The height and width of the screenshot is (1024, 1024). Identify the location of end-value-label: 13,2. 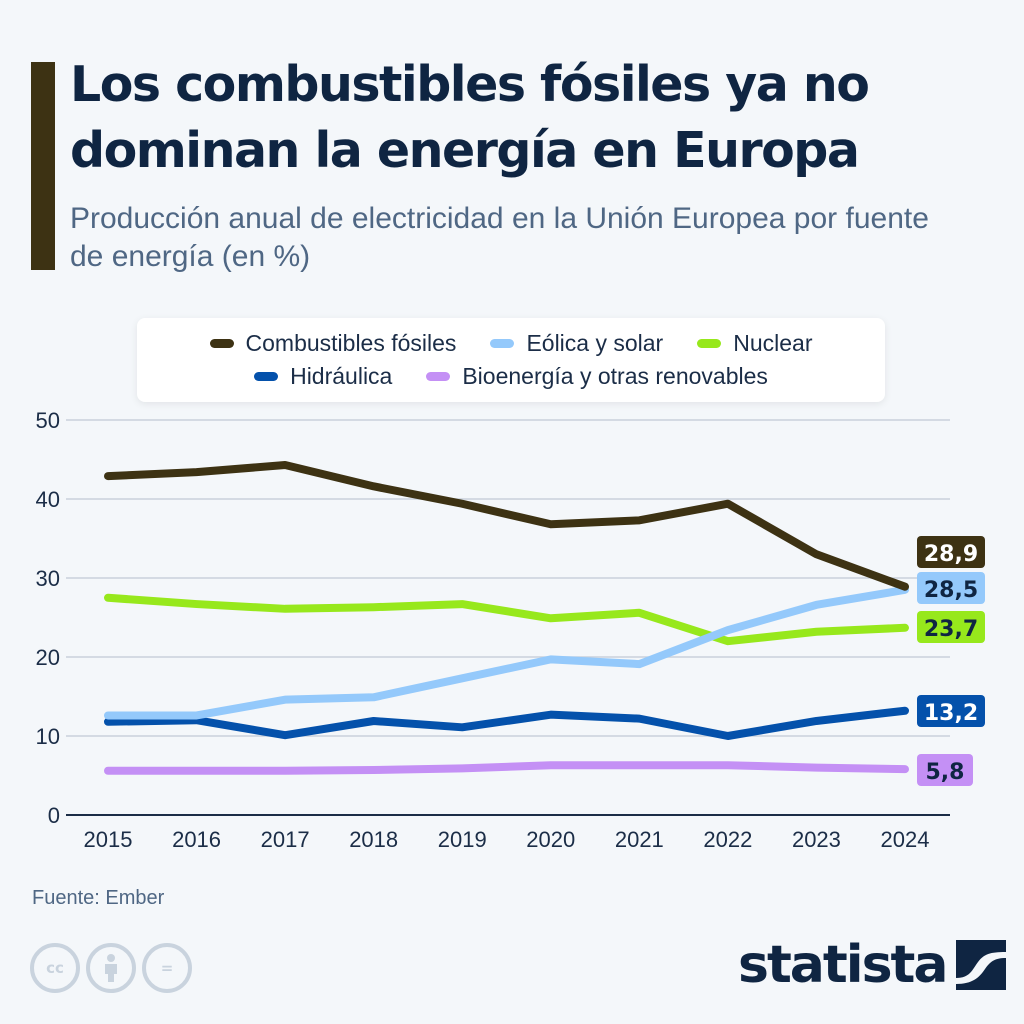
(951, 713).